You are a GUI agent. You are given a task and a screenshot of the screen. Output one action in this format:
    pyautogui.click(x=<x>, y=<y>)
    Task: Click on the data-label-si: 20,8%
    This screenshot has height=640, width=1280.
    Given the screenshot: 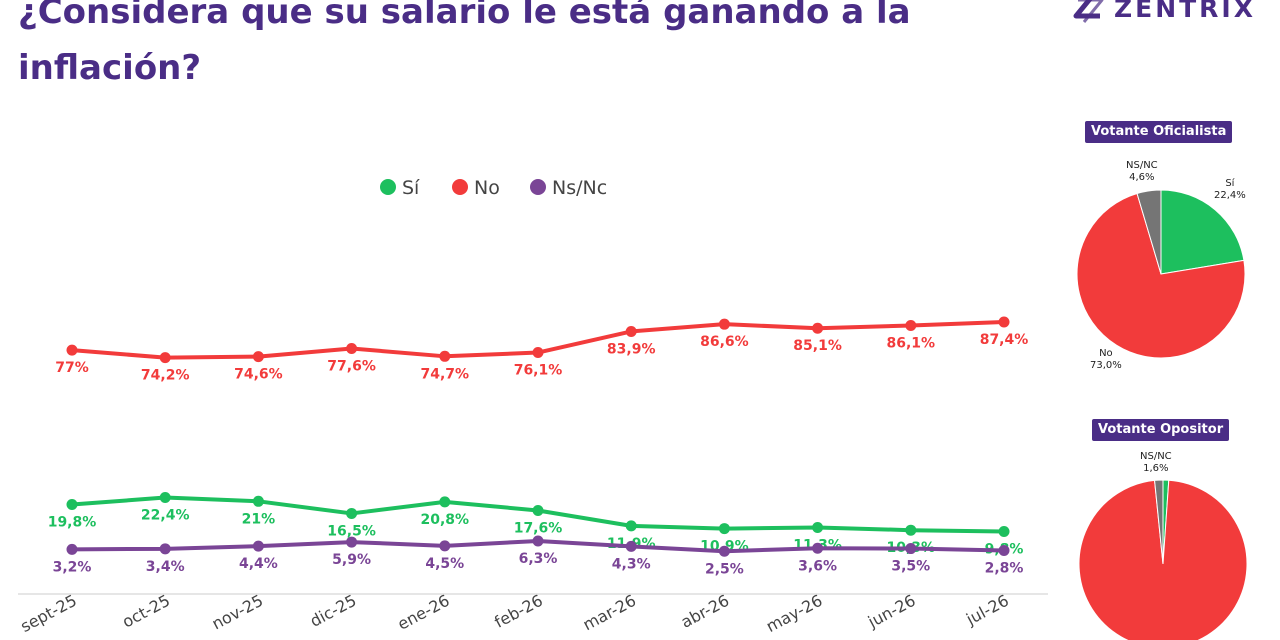 What is the action you would take?
    pyautogui.click(x=445, y=520)
    